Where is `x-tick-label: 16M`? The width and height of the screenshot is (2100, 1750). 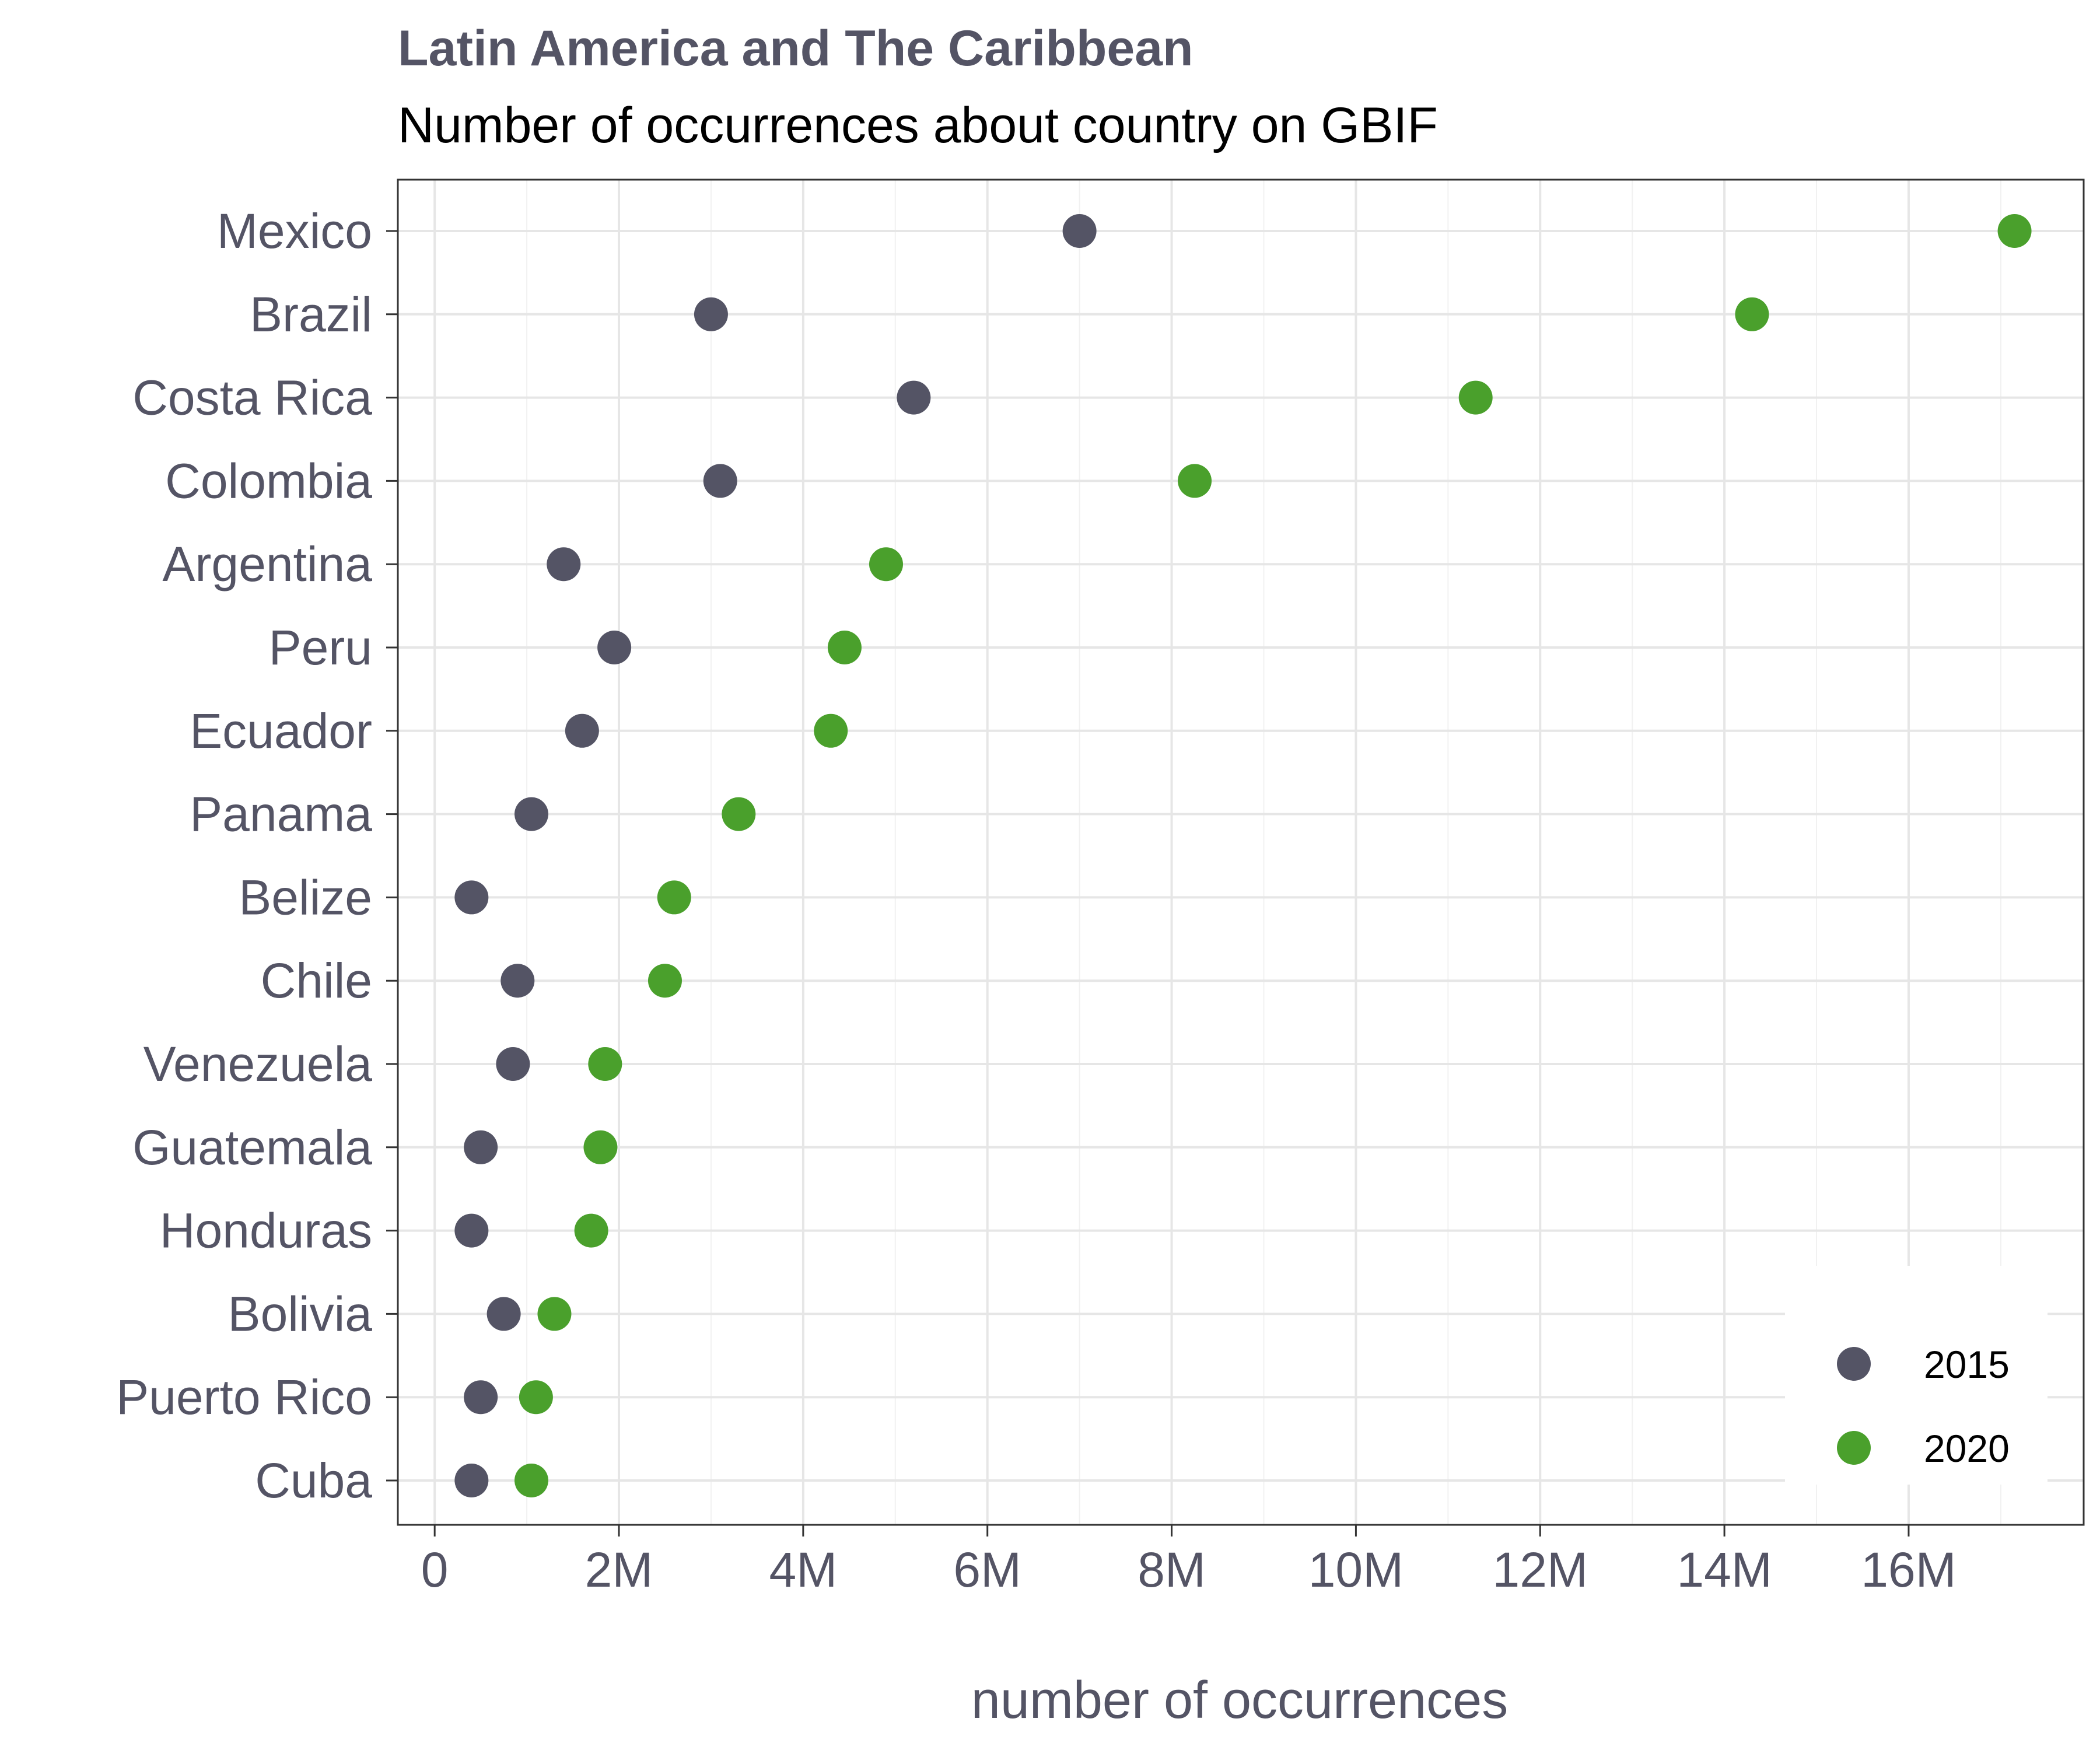 x-tick-label: 16M is located at coordinates (1908, 1569).